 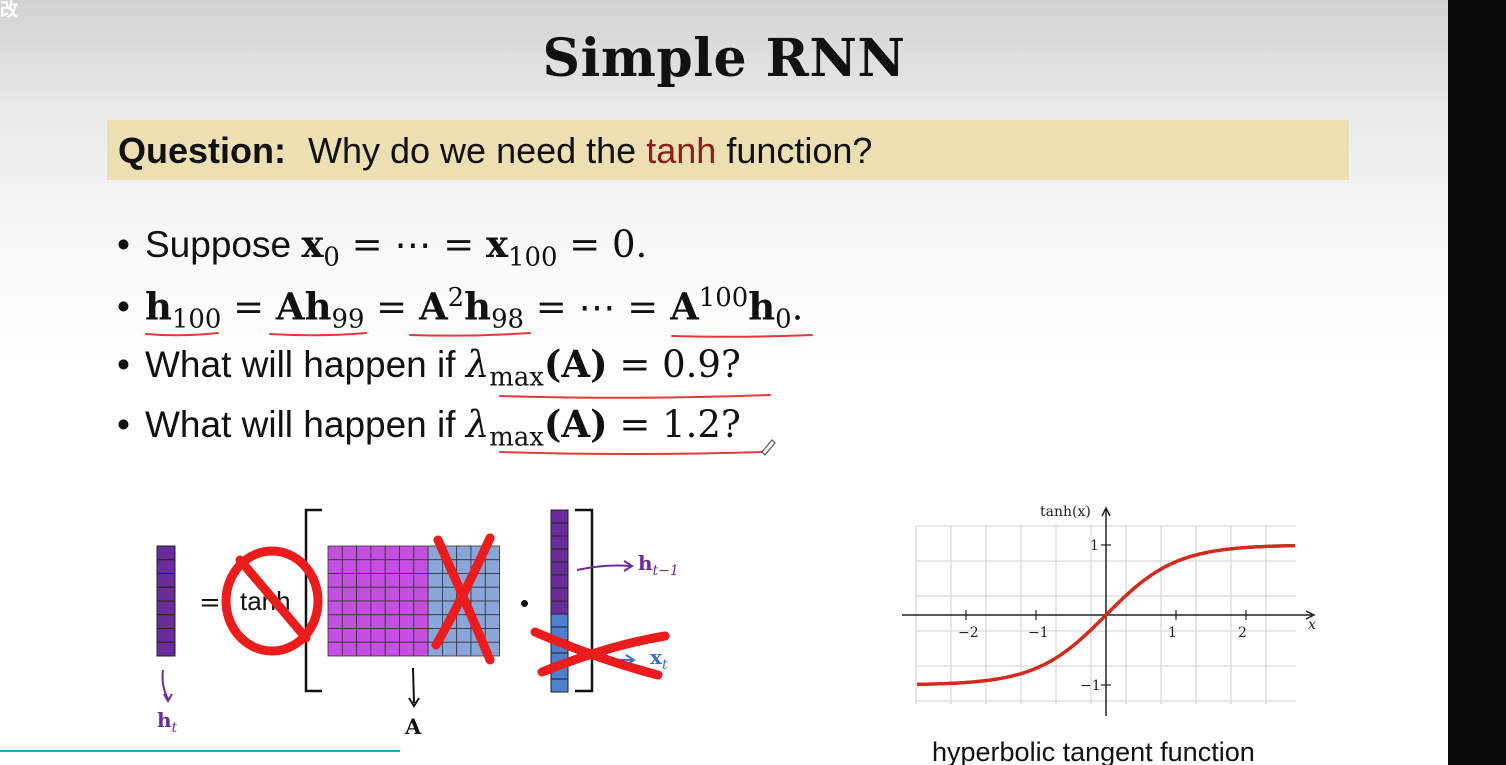 I want to click on bullet-1: • Suppose x0 = ⋯ = x100 = 0., so click(x=382, y=247).